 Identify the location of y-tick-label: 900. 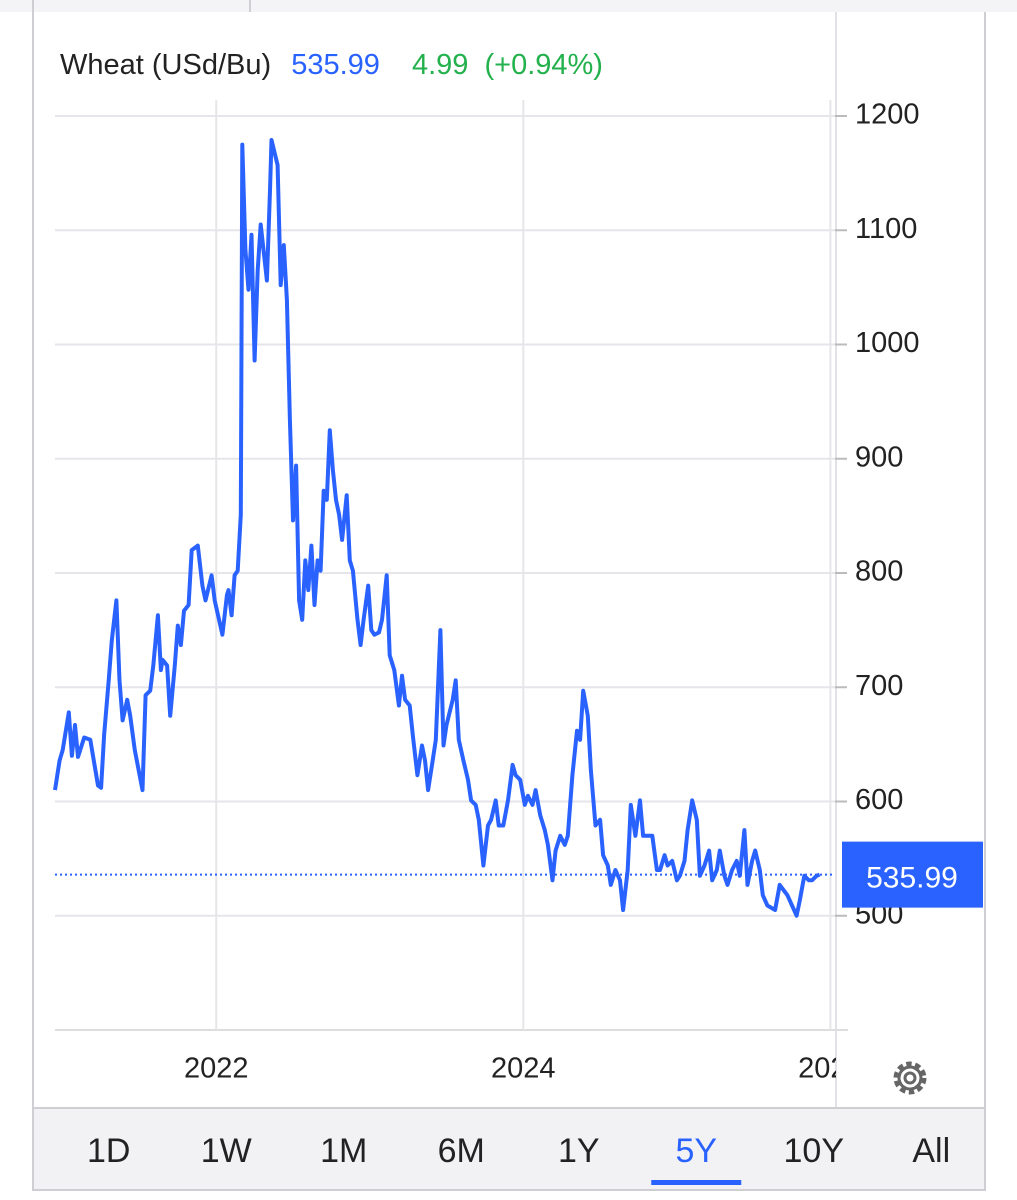
(879, 457).